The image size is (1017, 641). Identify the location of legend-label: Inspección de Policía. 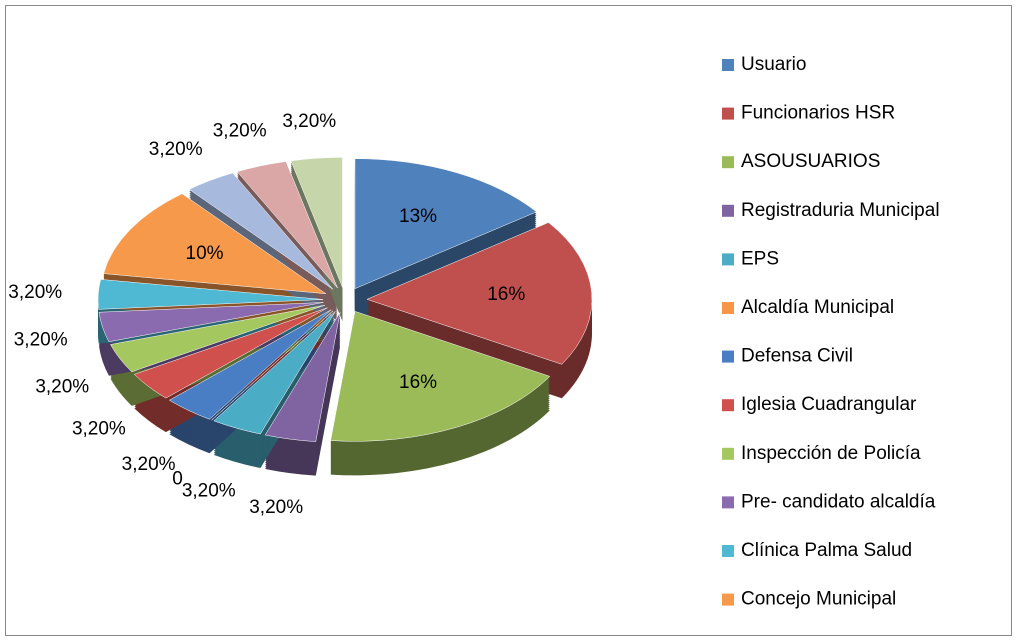
(831, 453).